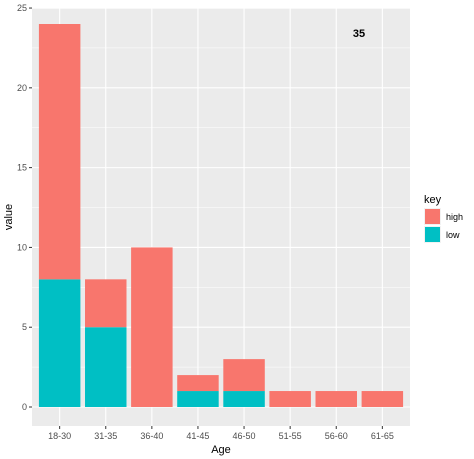 The width and height of the screenshot is (474, 459). Describe the element at coordinates (433, 200) in the screenshot. I see `legend-title: key` at that location.